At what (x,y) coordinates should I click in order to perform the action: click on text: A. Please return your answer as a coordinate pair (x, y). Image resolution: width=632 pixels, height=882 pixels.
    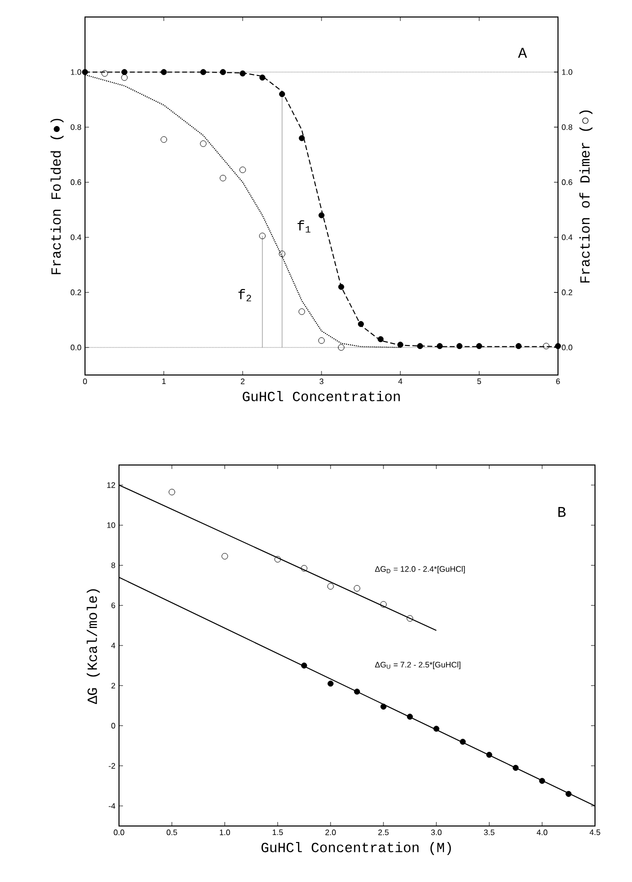
    Looking at the image, I should click on (522, 53).